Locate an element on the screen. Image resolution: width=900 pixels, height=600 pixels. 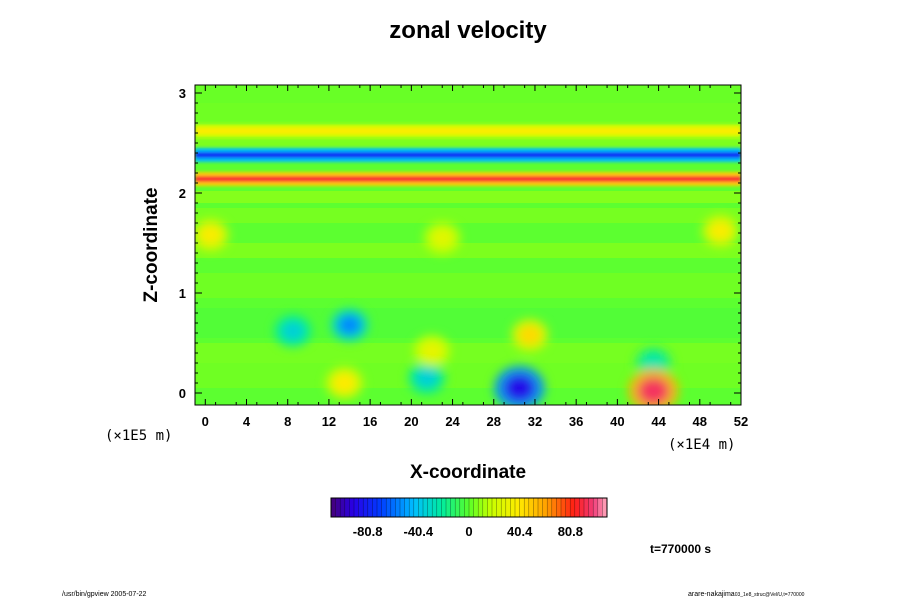
footer-right-main: arare-nakajima is located at coordinates (711, 594).